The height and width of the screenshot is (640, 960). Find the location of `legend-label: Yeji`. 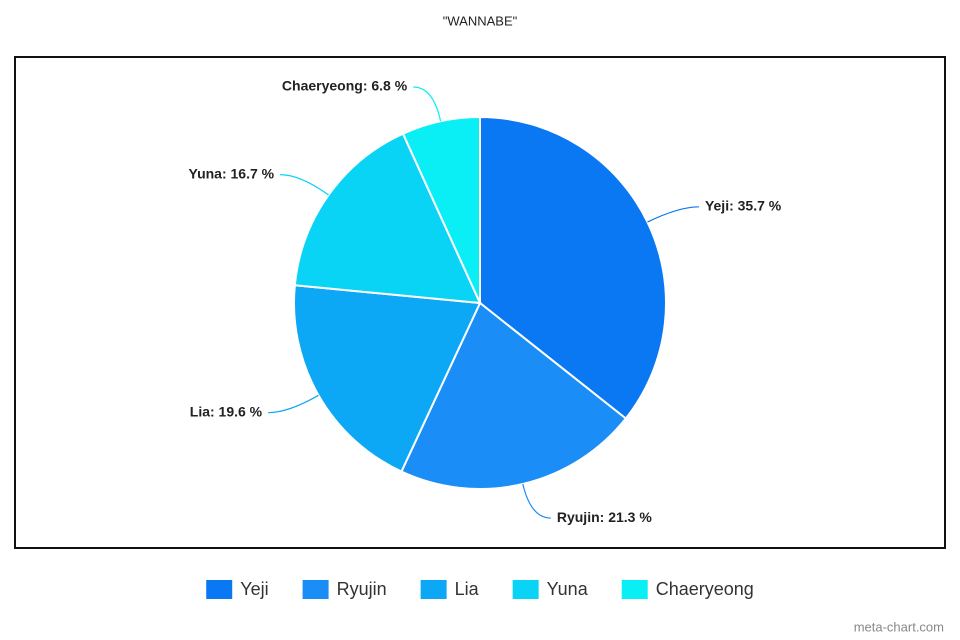

legend-label: Yeji is located at coordinates (254, 589).